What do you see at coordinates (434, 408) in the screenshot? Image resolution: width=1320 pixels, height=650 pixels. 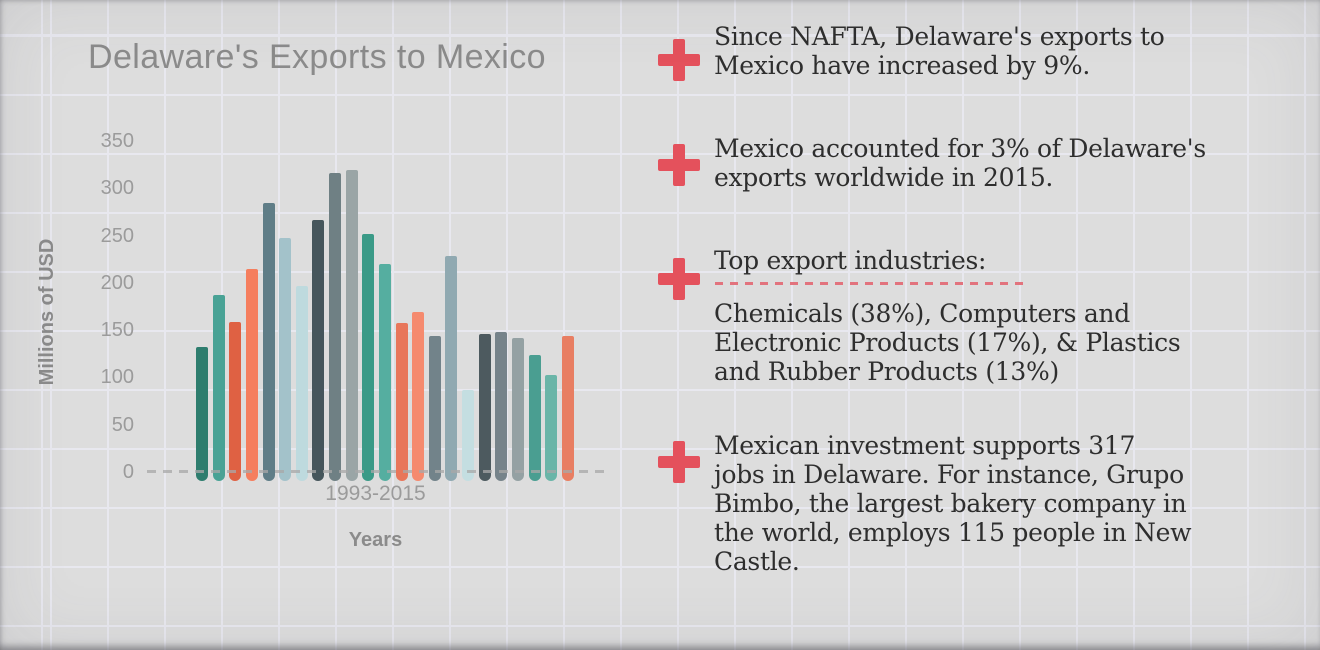 I see `bar-2007` at bounding box center [434, 408].